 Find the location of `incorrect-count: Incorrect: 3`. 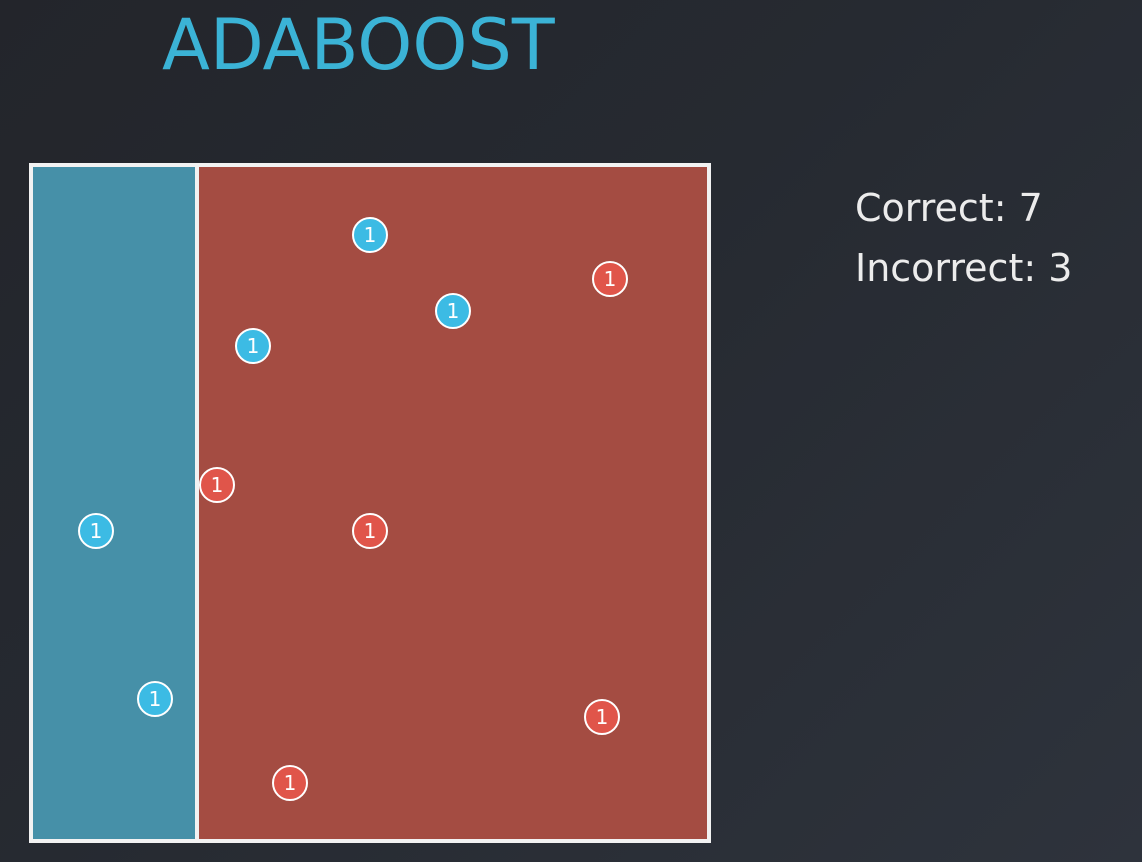

incorrect-count: Incorrect: 3 is located at coordinates (963, 268).